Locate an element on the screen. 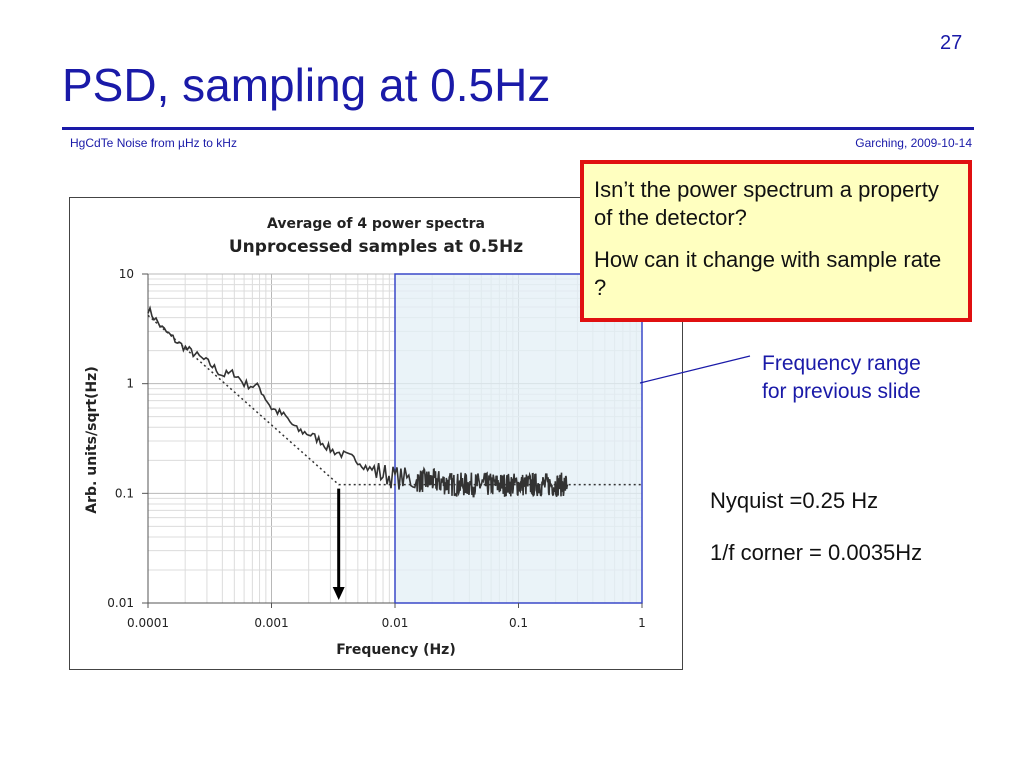  slide-title: PSD, sampling at 0.5Hz is located at coordinates (306, 85).